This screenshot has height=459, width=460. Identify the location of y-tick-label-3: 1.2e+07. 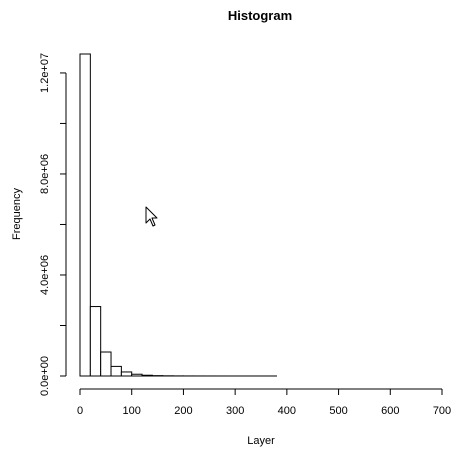
(45, 73).